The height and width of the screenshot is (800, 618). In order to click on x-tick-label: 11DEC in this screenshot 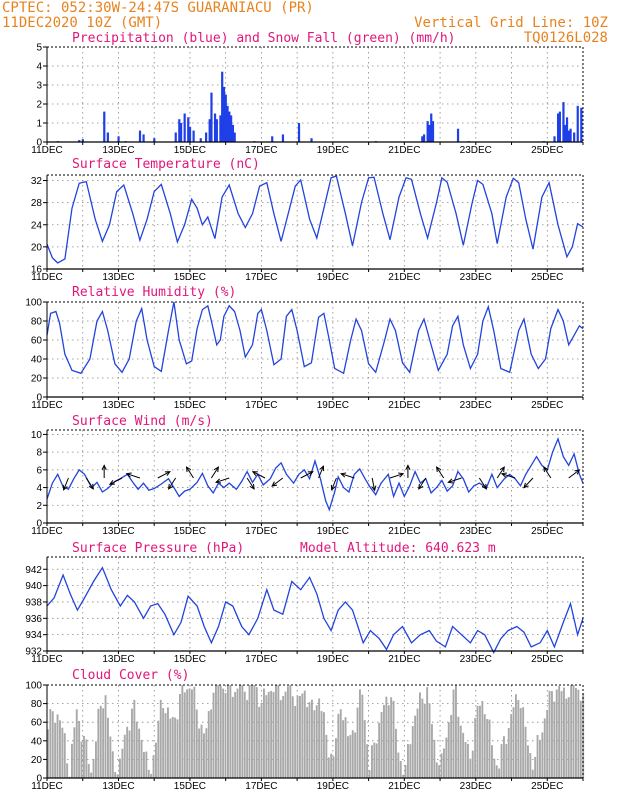, I will do `click(47, 659)`.